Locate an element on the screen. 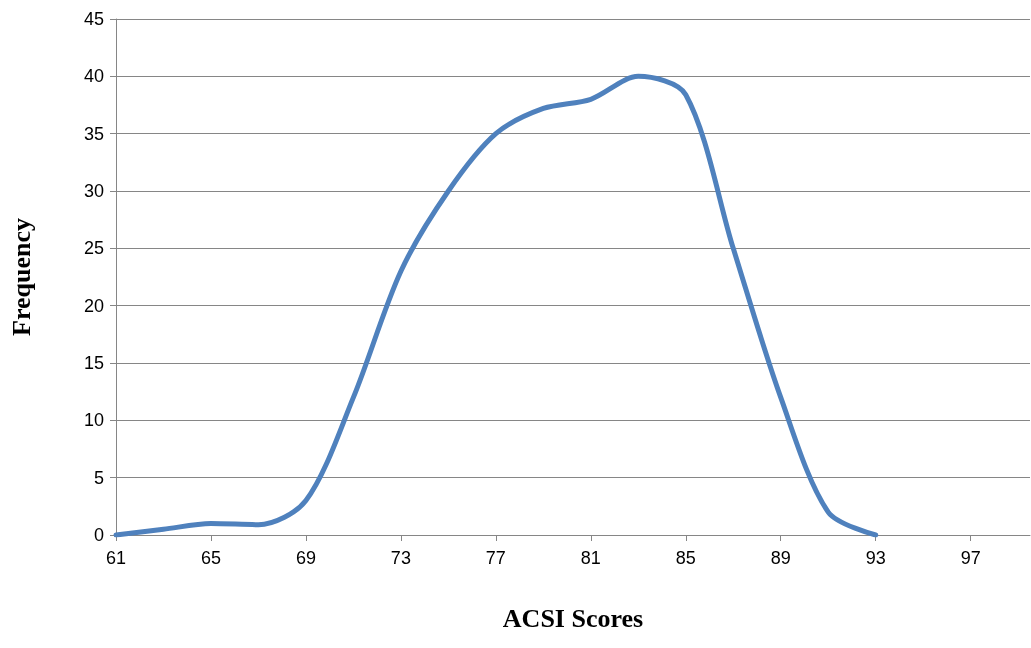 The width and height of the screenshot is (1031, 648). y-tick-label: 40 is located at coordinates (93, 76).